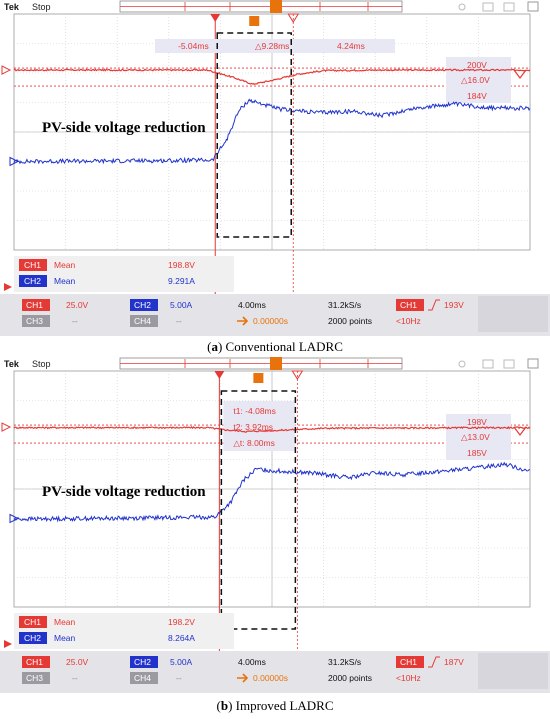 This screenshot has height=719, width=550. Describe the element at coordinates (351, 46) in the screenshot. I see `cursor-t2-readout: 4.24ms` at that location.